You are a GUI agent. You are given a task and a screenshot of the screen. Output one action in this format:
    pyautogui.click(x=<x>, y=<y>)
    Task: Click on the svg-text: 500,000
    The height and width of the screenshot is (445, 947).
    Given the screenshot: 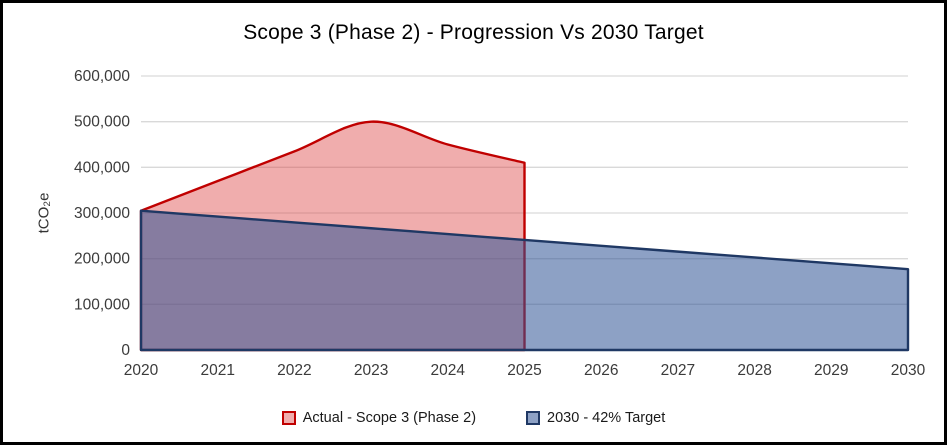 What is the action you would take?
    pyautogui.click(x=102, y=122)
    